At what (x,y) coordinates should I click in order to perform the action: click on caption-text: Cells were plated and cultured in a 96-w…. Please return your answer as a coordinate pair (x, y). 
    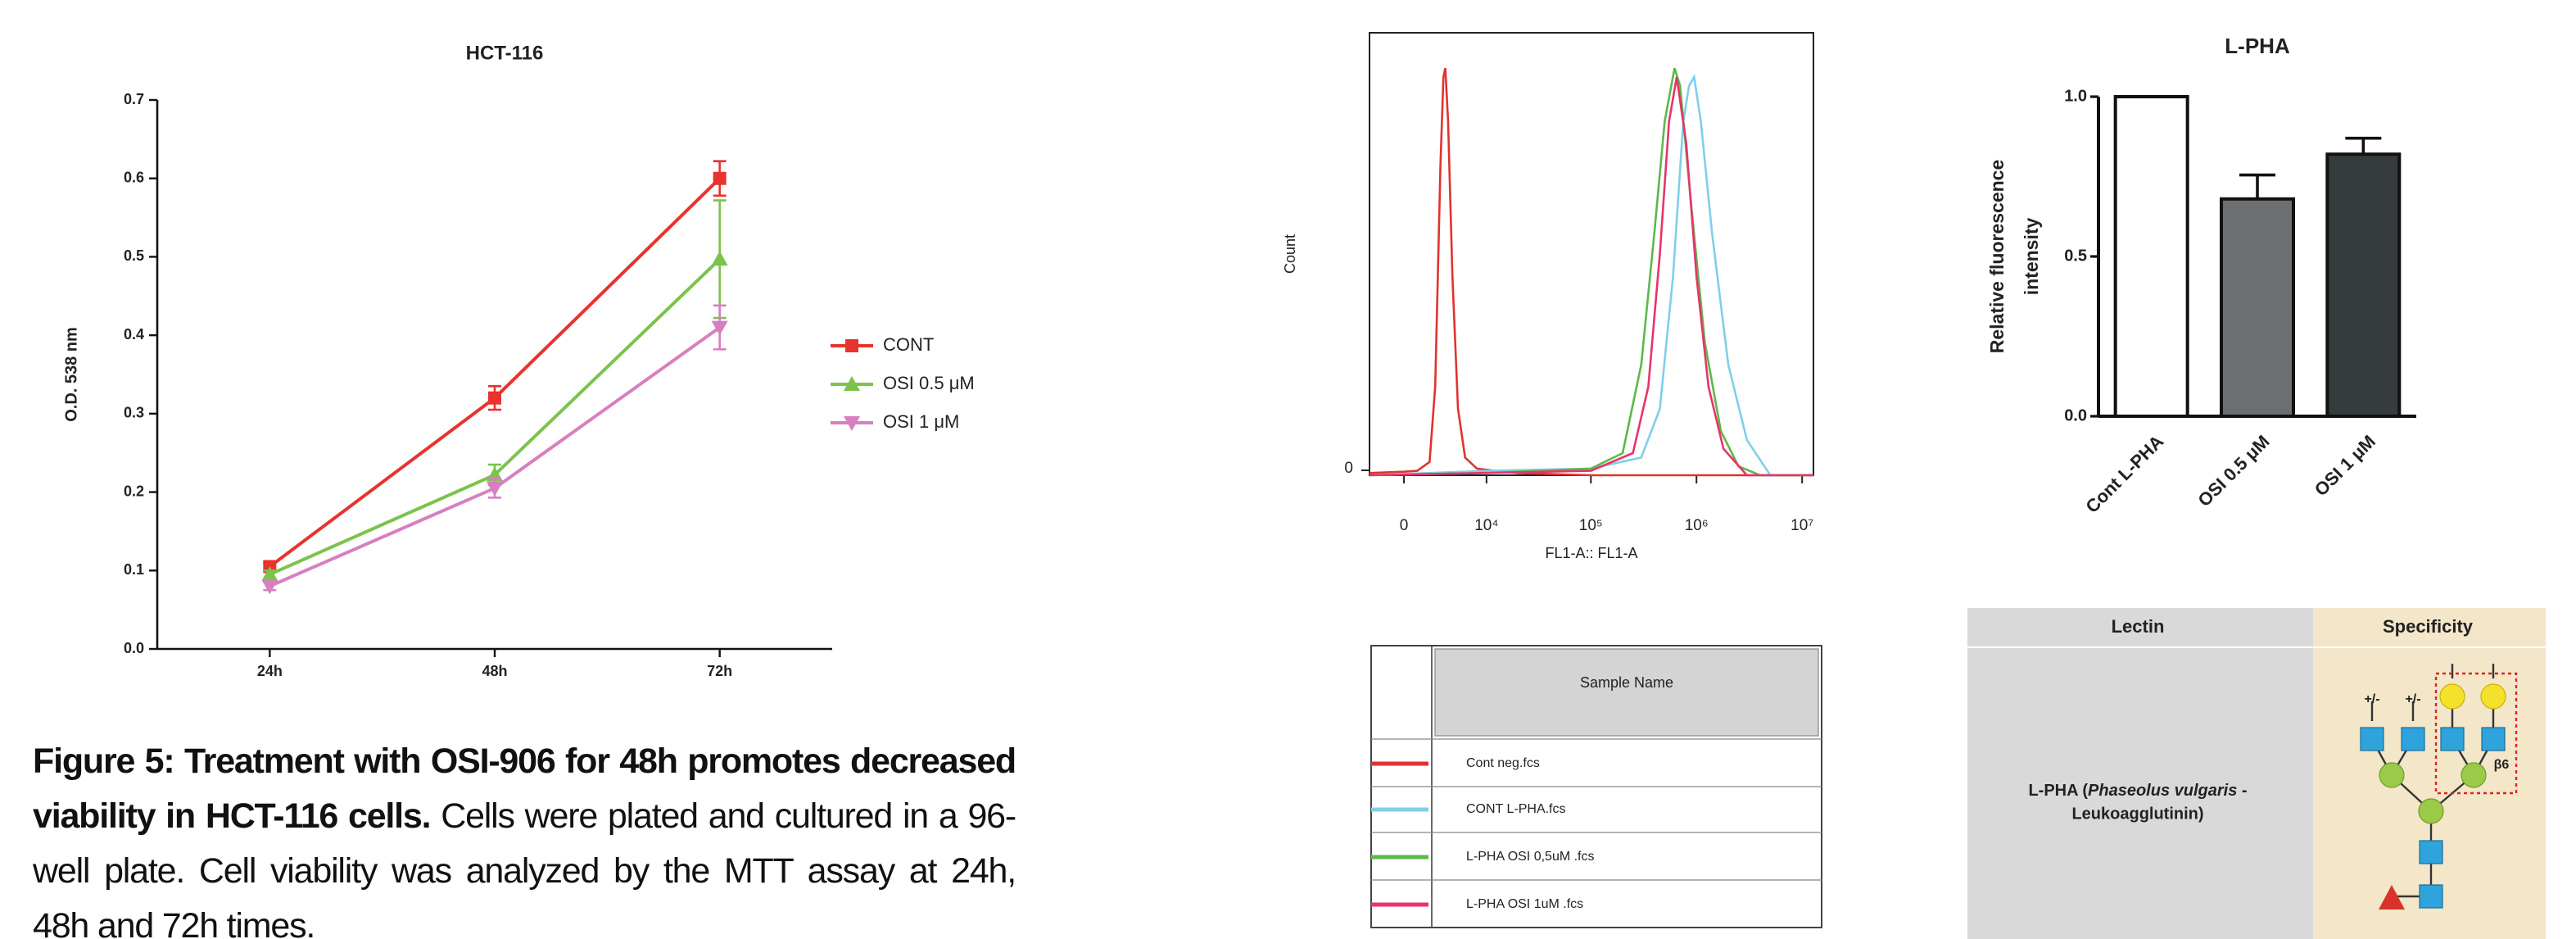
    Looking at the image, I should click on (524, 867).